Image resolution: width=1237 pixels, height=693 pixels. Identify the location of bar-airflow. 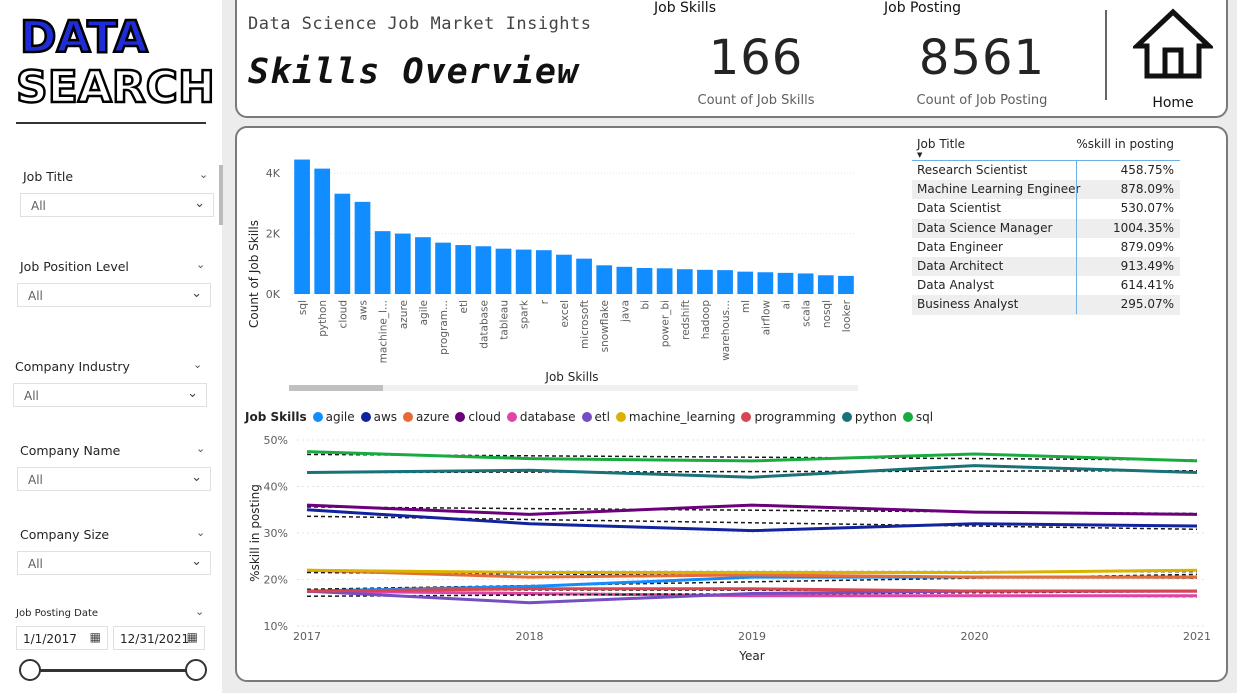
(765, 283).